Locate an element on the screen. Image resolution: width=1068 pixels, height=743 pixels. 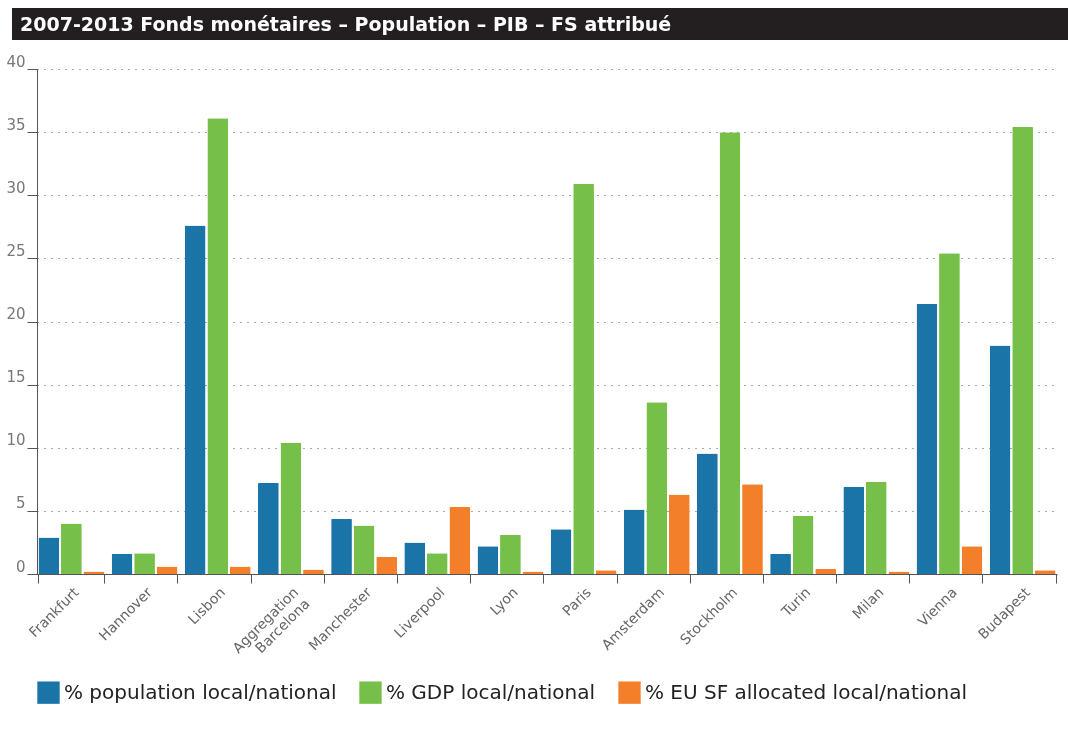
y-tick-label: 5 is located at coordinates (20, 503).